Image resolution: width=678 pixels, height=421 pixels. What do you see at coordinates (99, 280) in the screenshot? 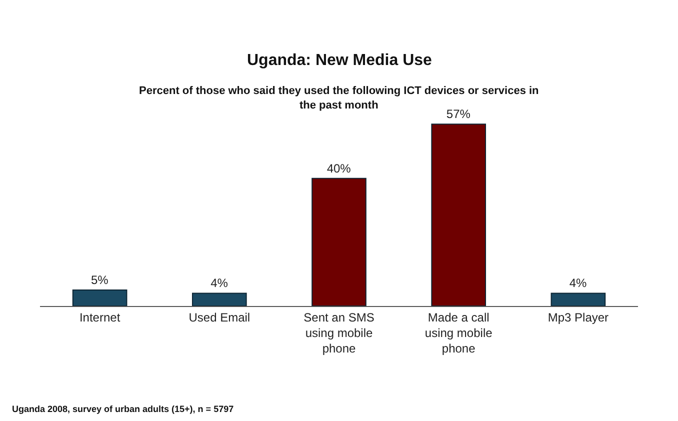
I see `data-label: 5%` at bounding box center [99, 280].